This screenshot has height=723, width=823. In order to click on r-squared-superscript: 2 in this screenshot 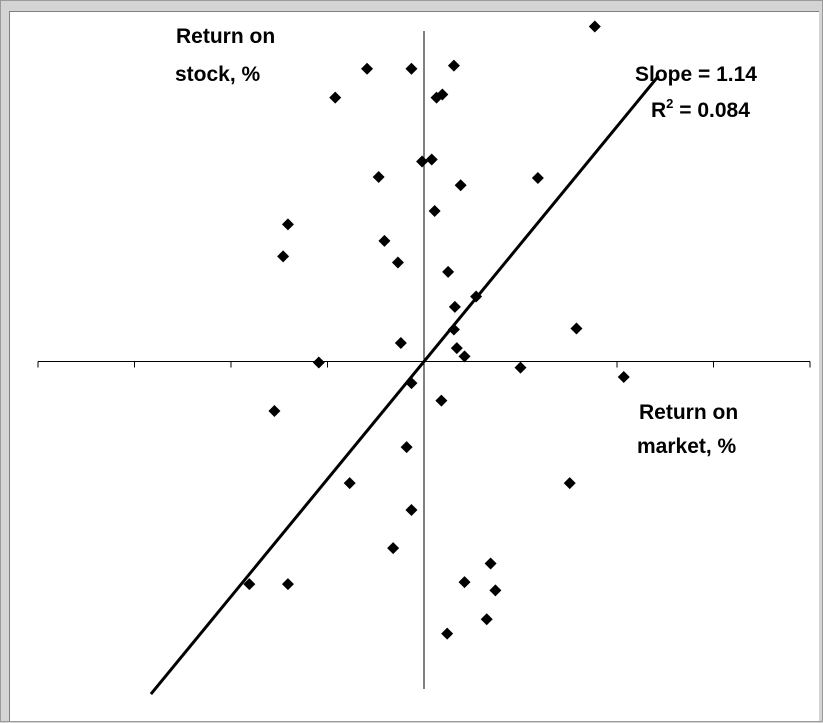, I will do `click(670, 103)`.